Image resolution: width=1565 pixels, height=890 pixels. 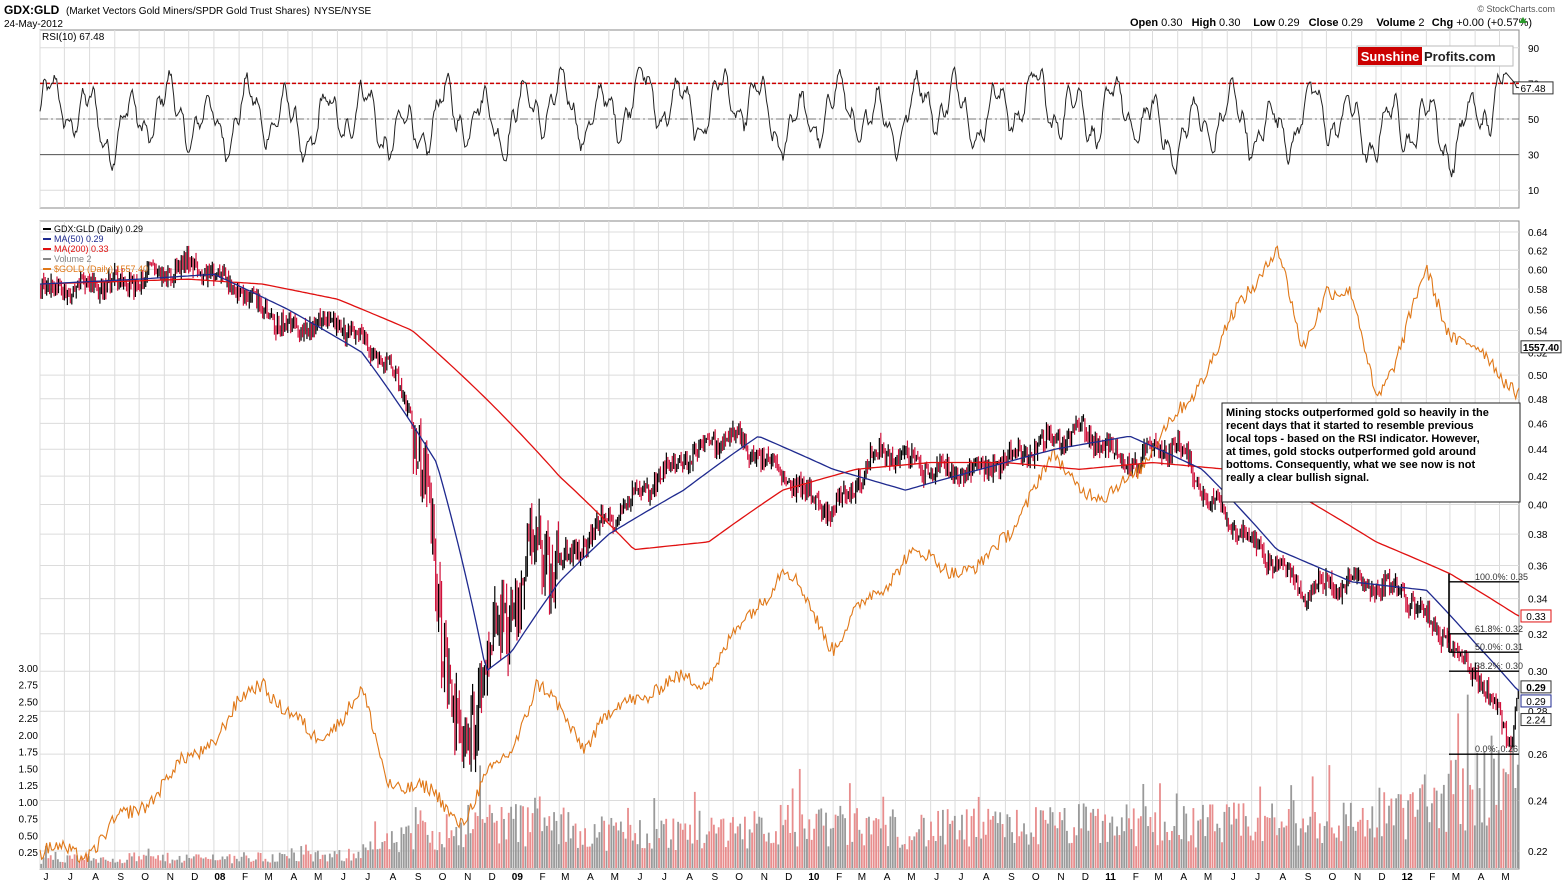 What do you see at coordinates (1257, 877) in the screenshot?
I see `x-tick-label: J` at bounding box center [1257, 877].